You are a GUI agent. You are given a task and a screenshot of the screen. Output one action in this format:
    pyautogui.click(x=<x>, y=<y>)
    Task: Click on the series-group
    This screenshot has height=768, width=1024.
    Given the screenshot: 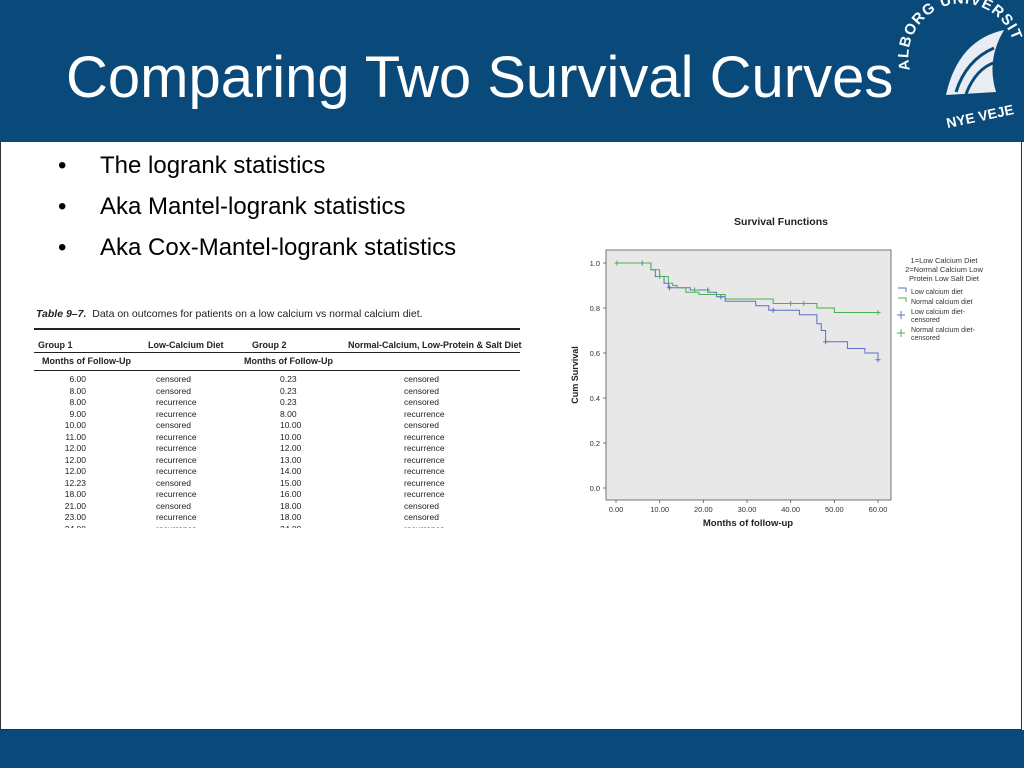 What is the action you would take?
    pyautogui.click(x=747, y=311)
    